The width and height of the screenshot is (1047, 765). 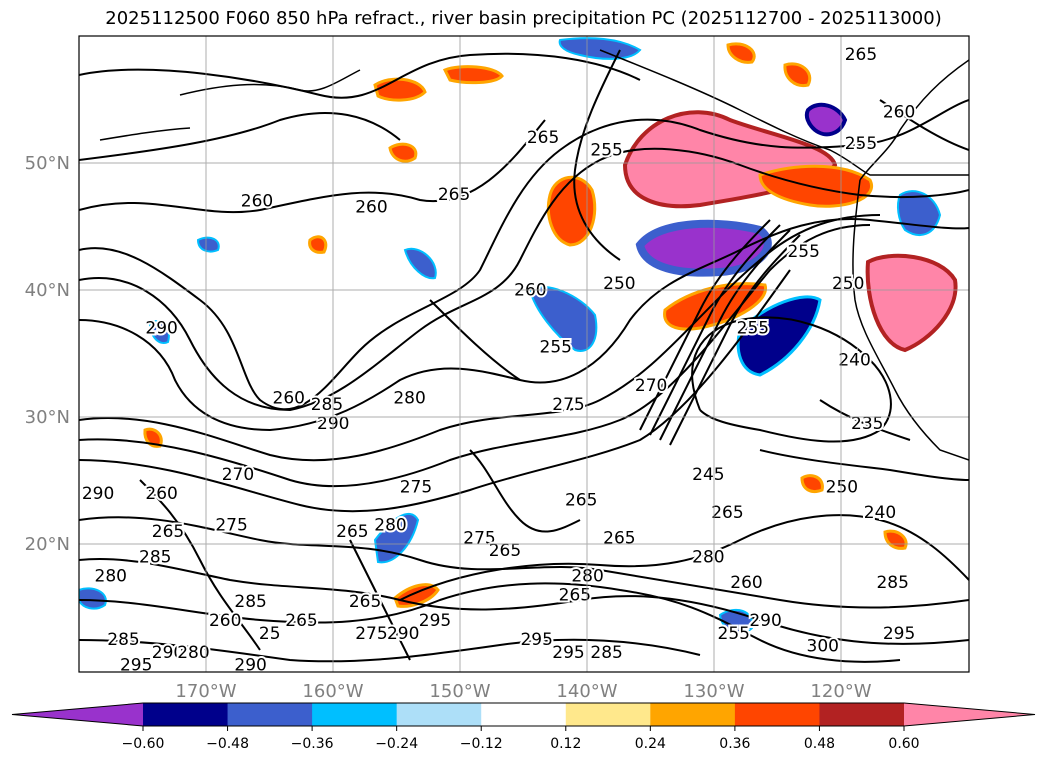 I want to click on orange-anomaly-gulf, so click(x=816, y=186).